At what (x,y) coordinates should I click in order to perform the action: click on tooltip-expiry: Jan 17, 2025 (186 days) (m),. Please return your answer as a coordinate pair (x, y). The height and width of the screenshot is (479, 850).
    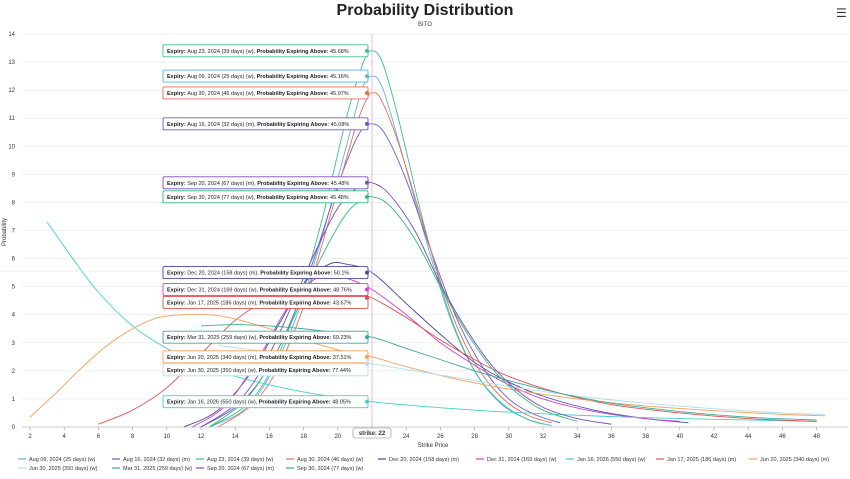
    Looking at the image, I should click on (223, 303).